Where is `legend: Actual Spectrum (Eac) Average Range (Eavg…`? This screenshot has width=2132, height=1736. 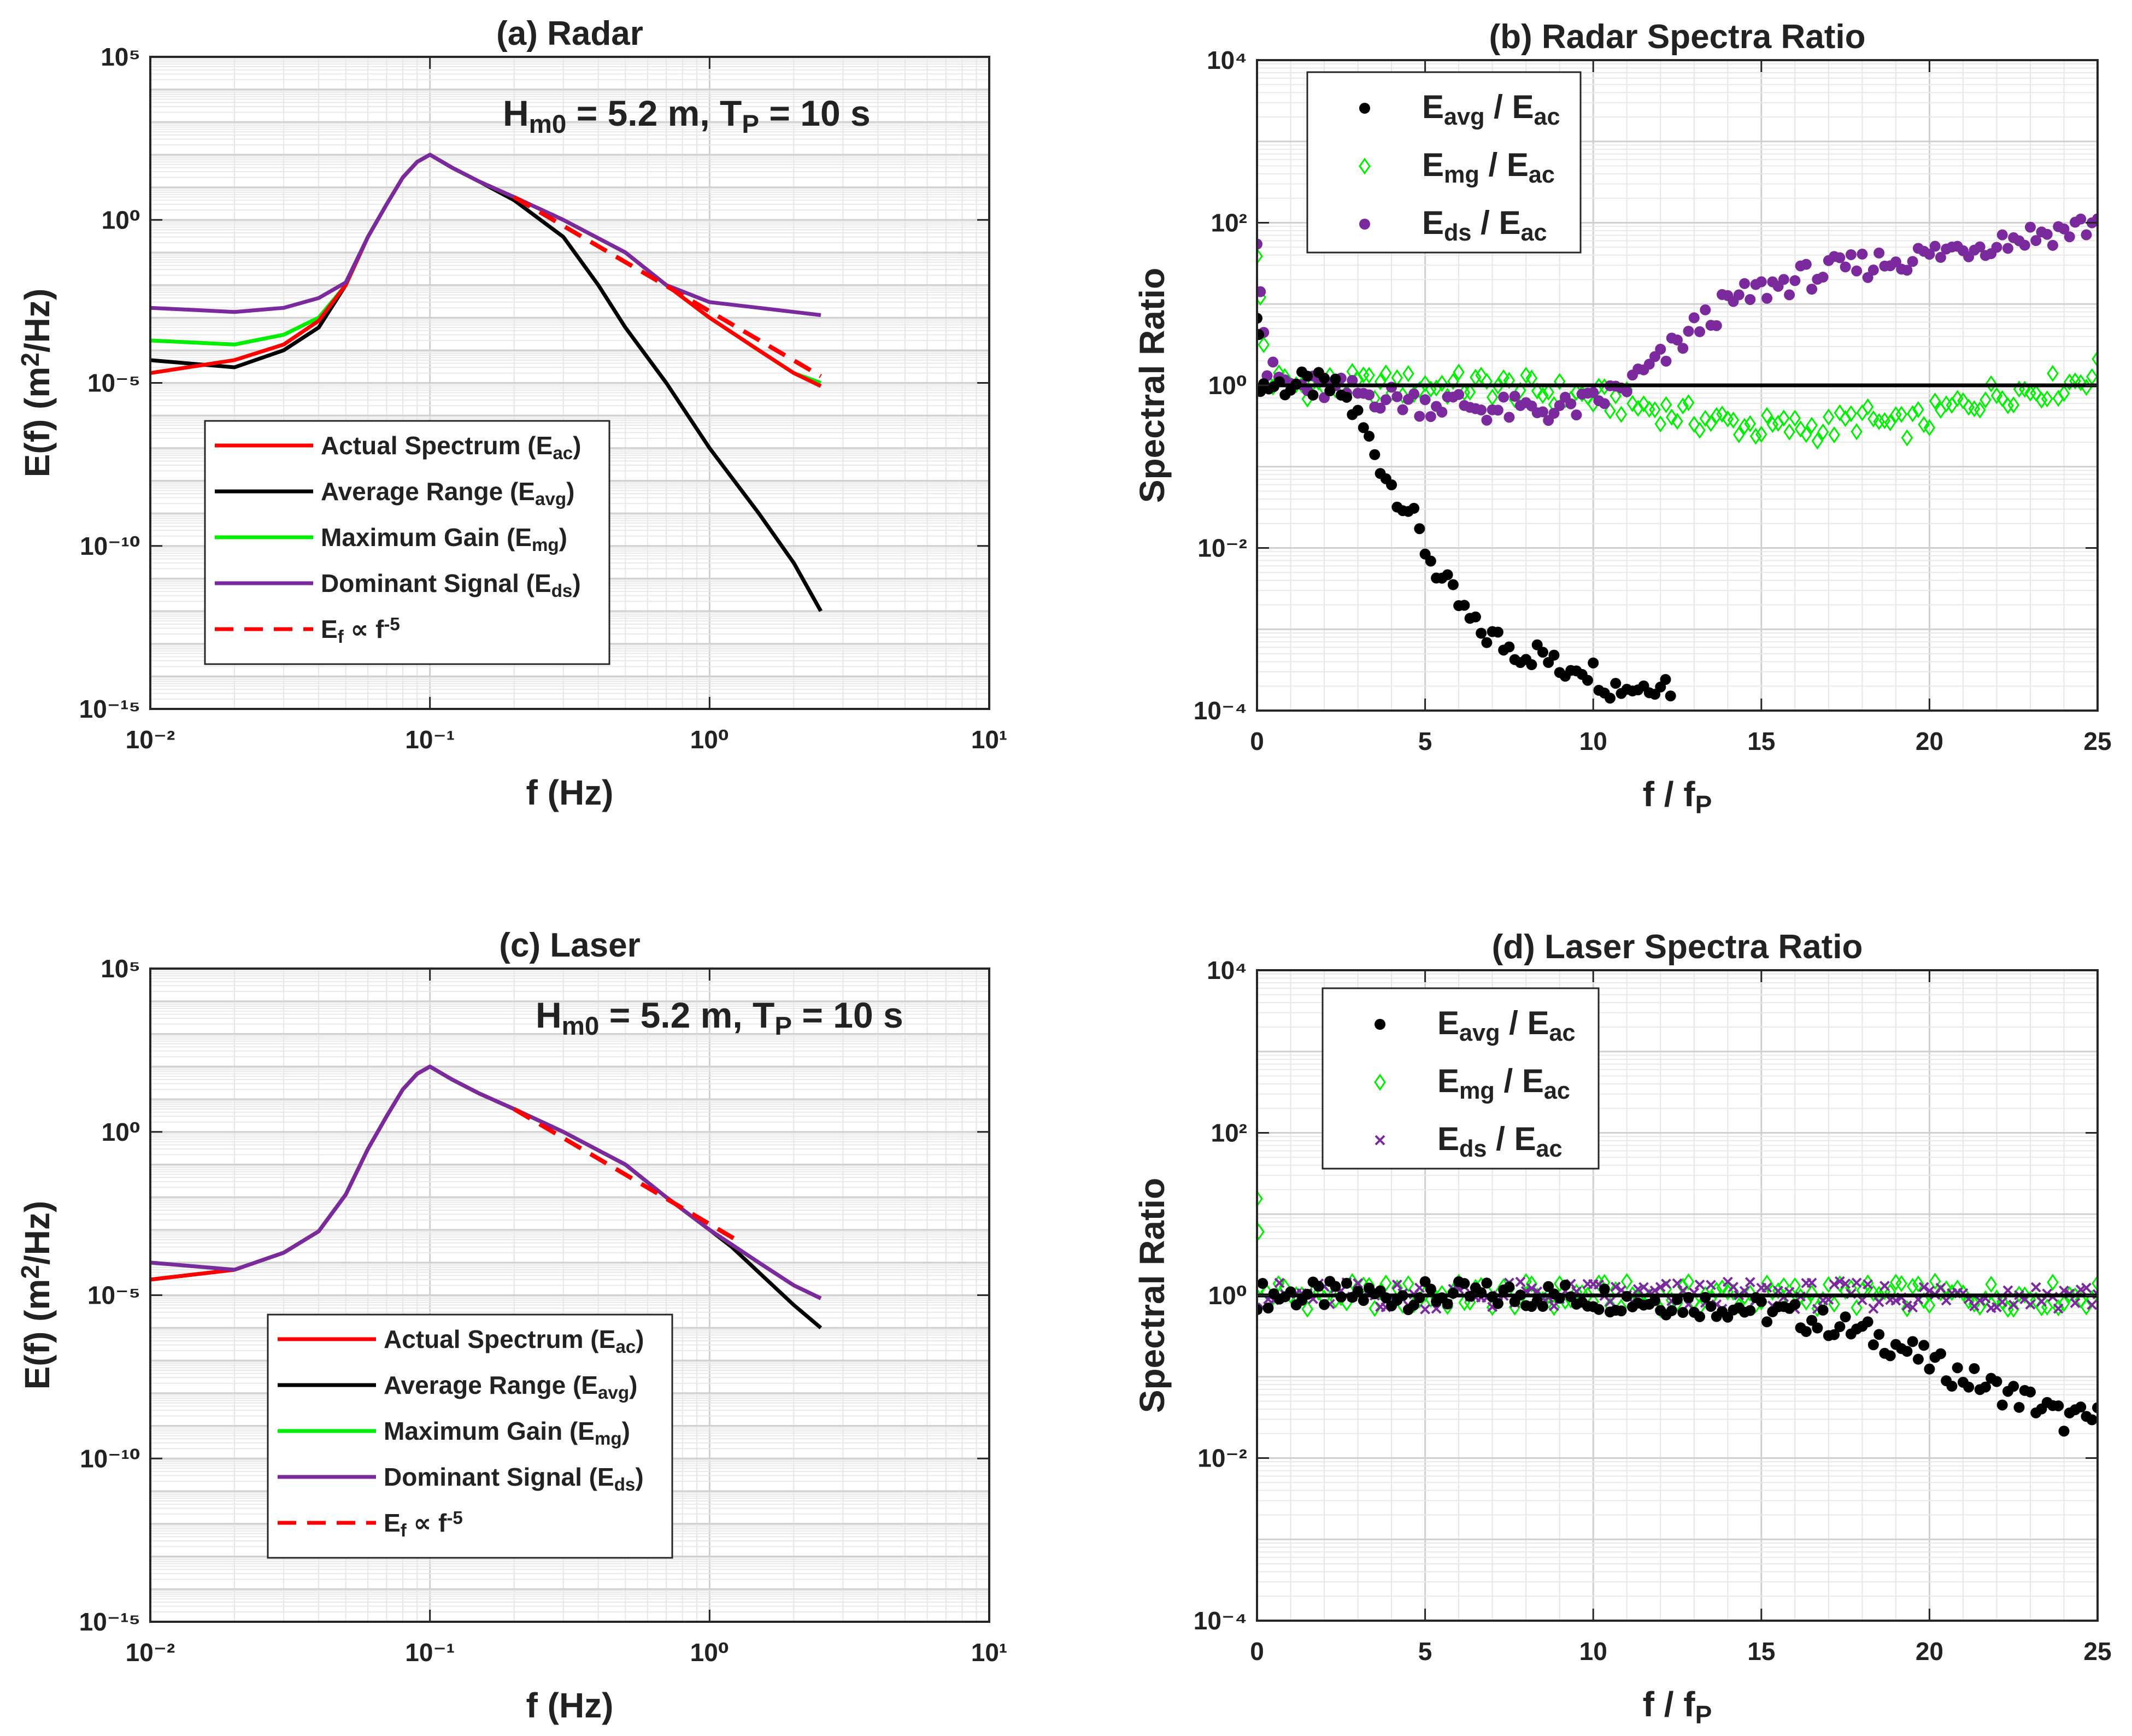
legend: Actual Spectrum (Eac) Average Range (Eavg… is located at coordinates (470, 1436).